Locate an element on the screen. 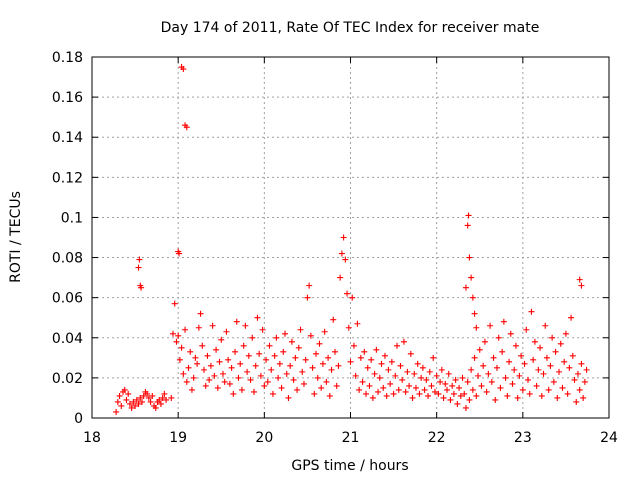 Image resolution: width=640 pixels, height=480 pixels. x-axis-label: GPS time / hours is located at coordinates (349, 466).